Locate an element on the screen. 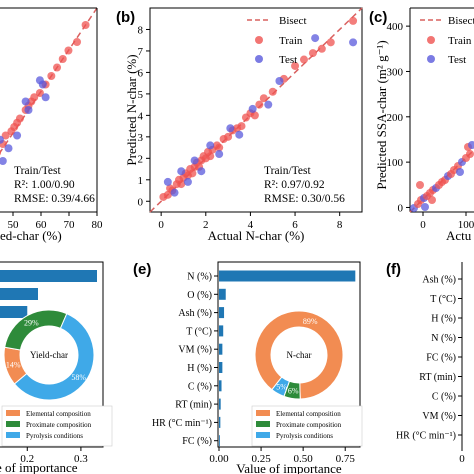 The height and width of the screenshot is (474, 474). panel-e-plot-frame is located at coordinates (289, 354).